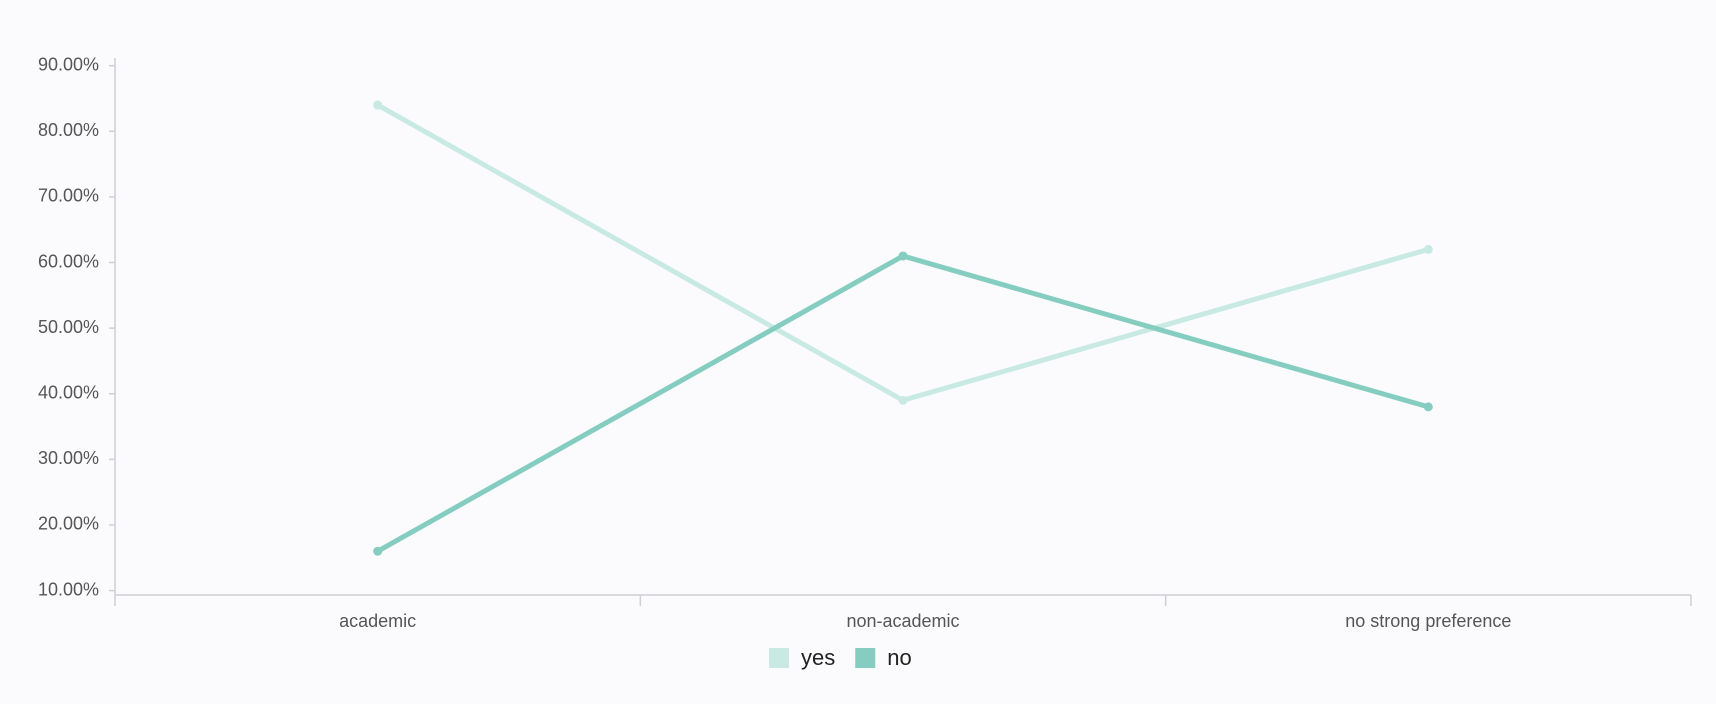 The height and width of the screenshot is (704, 1716). I want to click on y-tick-label: 80.00%, so click(68, 130).